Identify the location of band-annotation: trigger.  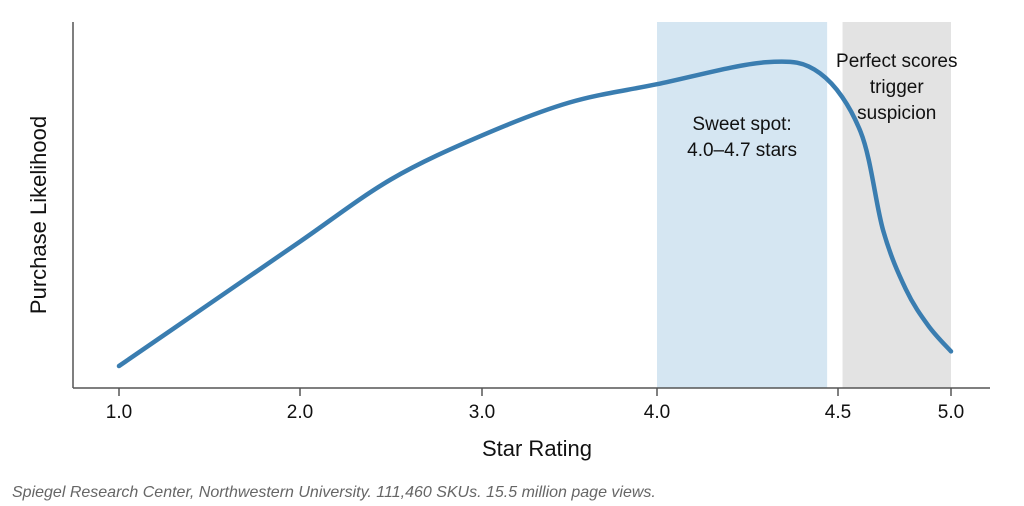
(897, 87).